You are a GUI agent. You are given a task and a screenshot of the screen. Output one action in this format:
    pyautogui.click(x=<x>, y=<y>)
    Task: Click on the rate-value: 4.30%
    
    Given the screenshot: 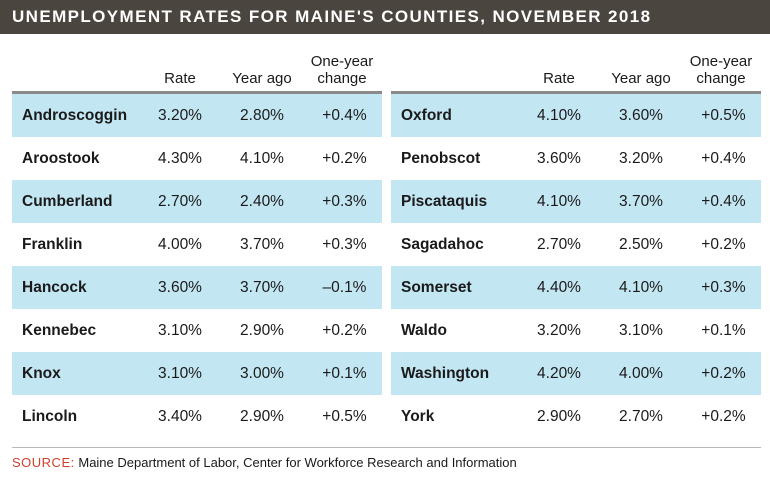 What is the action you would take?
    pyautogui.click(x=180, y=158)
    